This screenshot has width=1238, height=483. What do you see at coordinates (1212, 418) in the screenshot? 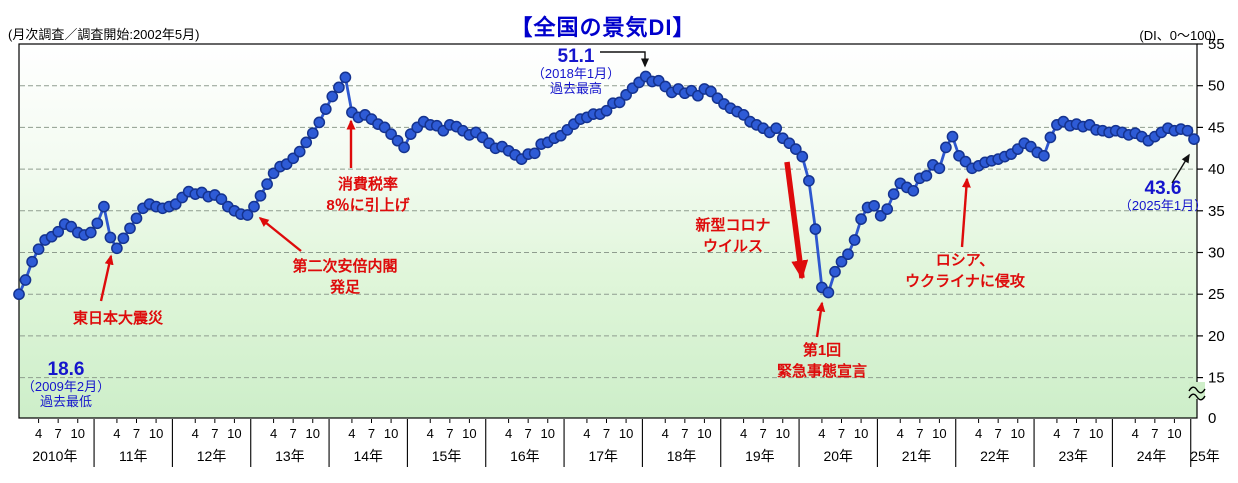
I see `y-axis-zero-label: 0` at bounding box center [1212, 418].